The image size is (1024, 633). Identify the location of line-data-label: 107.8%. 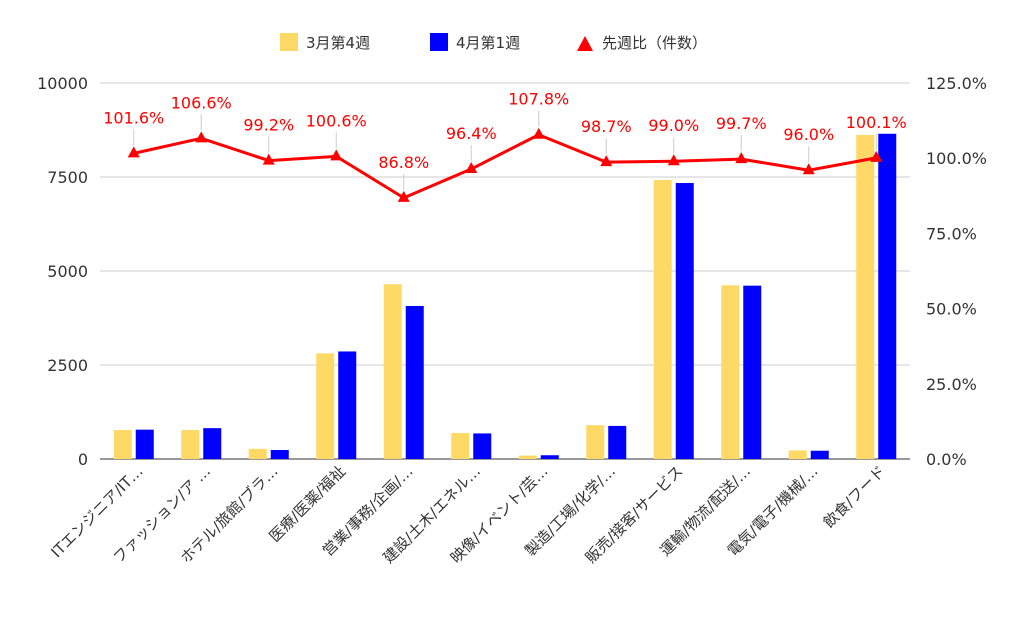
(538, 99).